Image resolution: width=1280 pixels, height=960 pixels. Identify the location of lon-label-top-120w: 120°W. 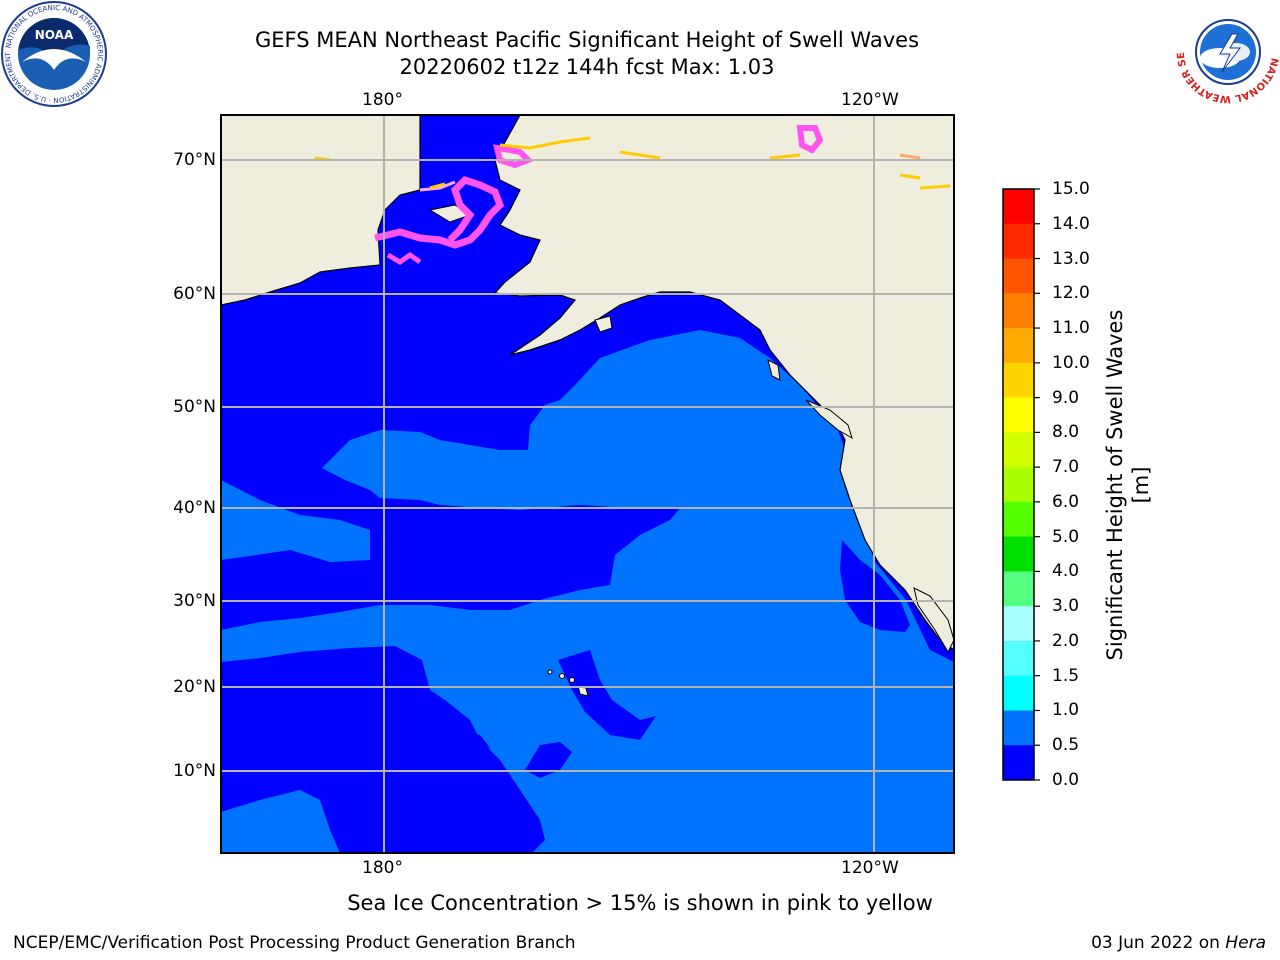
(870, 100).